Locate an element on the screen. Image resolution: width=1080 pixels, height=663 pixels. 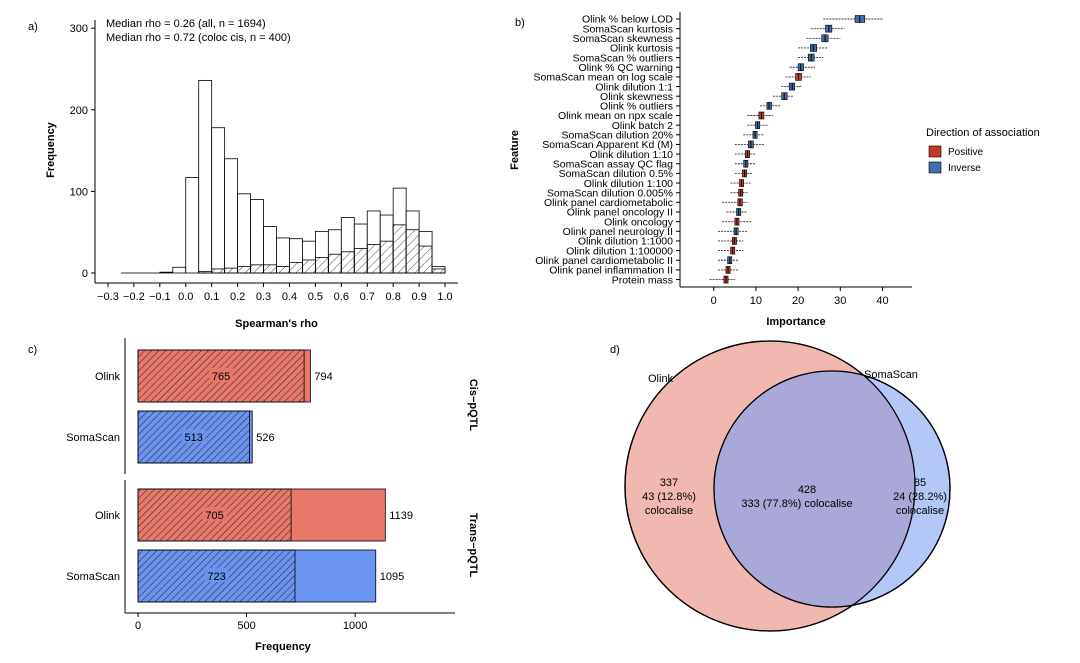
bar-category-label: Olink is located at coordinates (108, 516).